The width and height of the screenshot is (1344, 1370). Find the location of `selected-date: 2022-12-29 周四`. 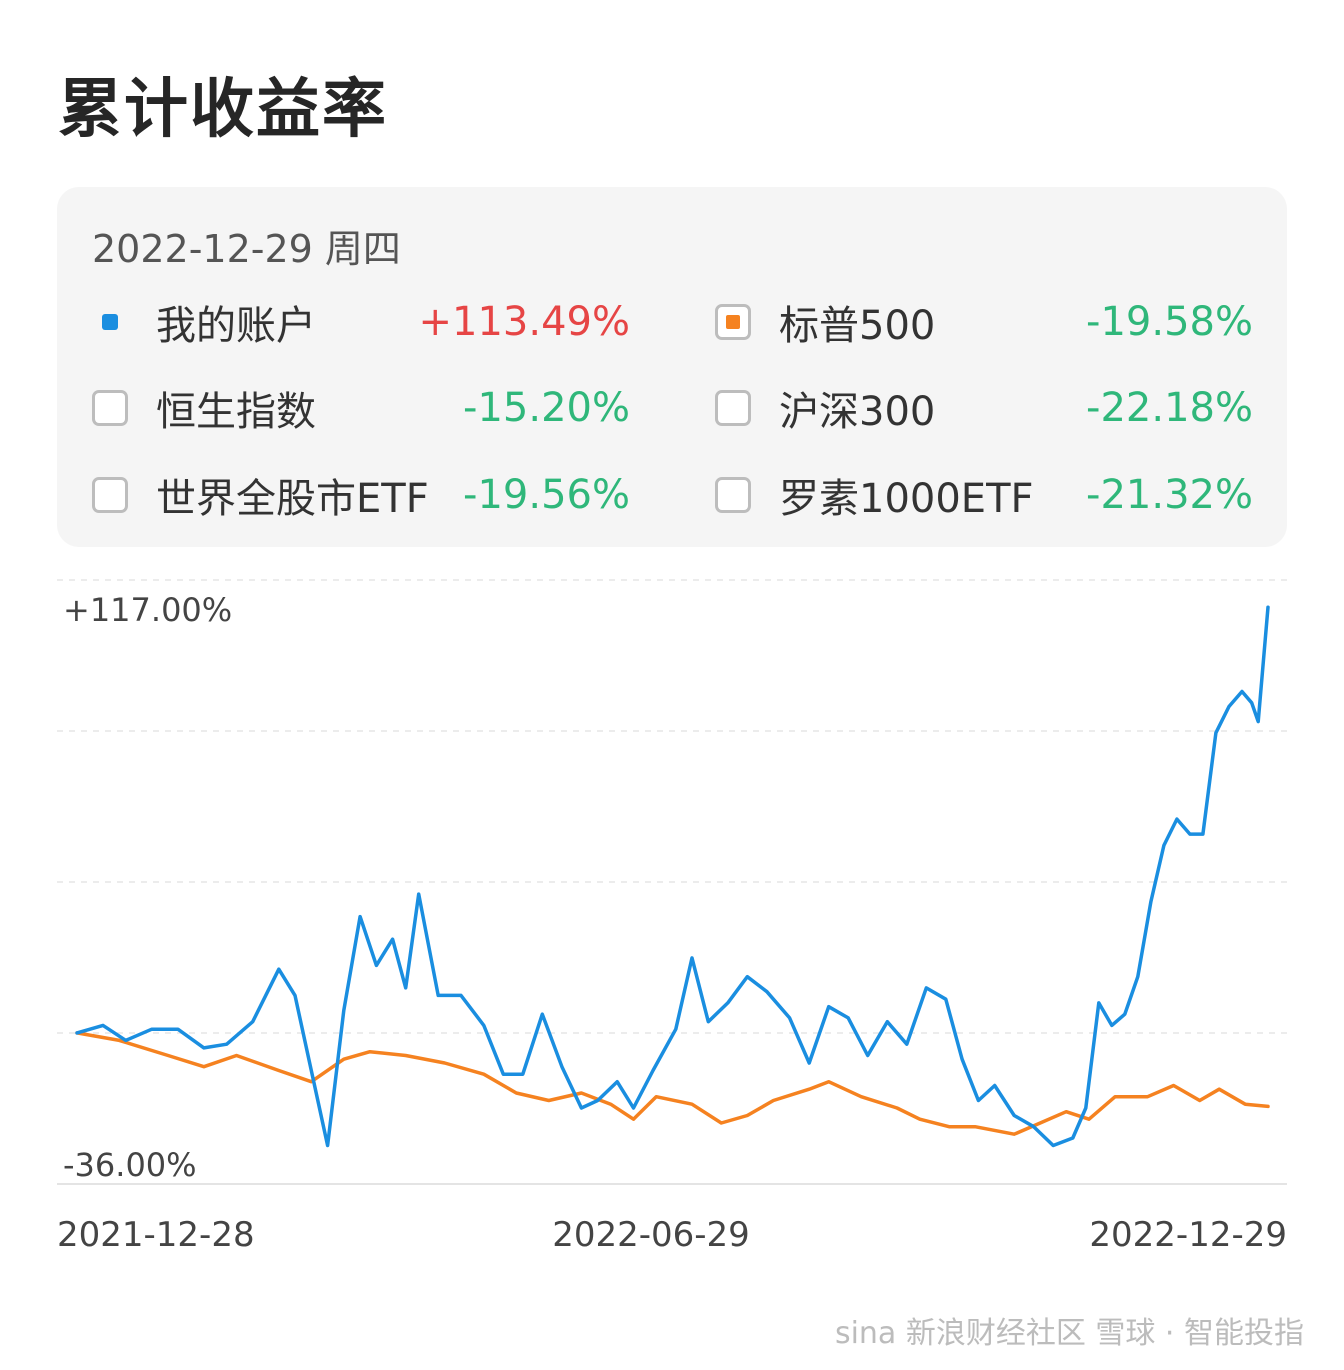

selected-date: 2022-12-29 周四 is located at coordinates (246, 249).